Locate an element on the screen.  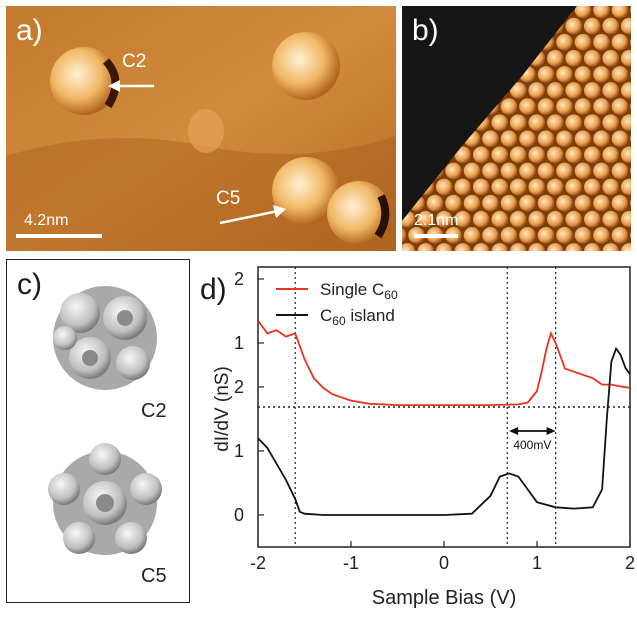
x-tick-label: 1 is located at coordinates (537, 563).